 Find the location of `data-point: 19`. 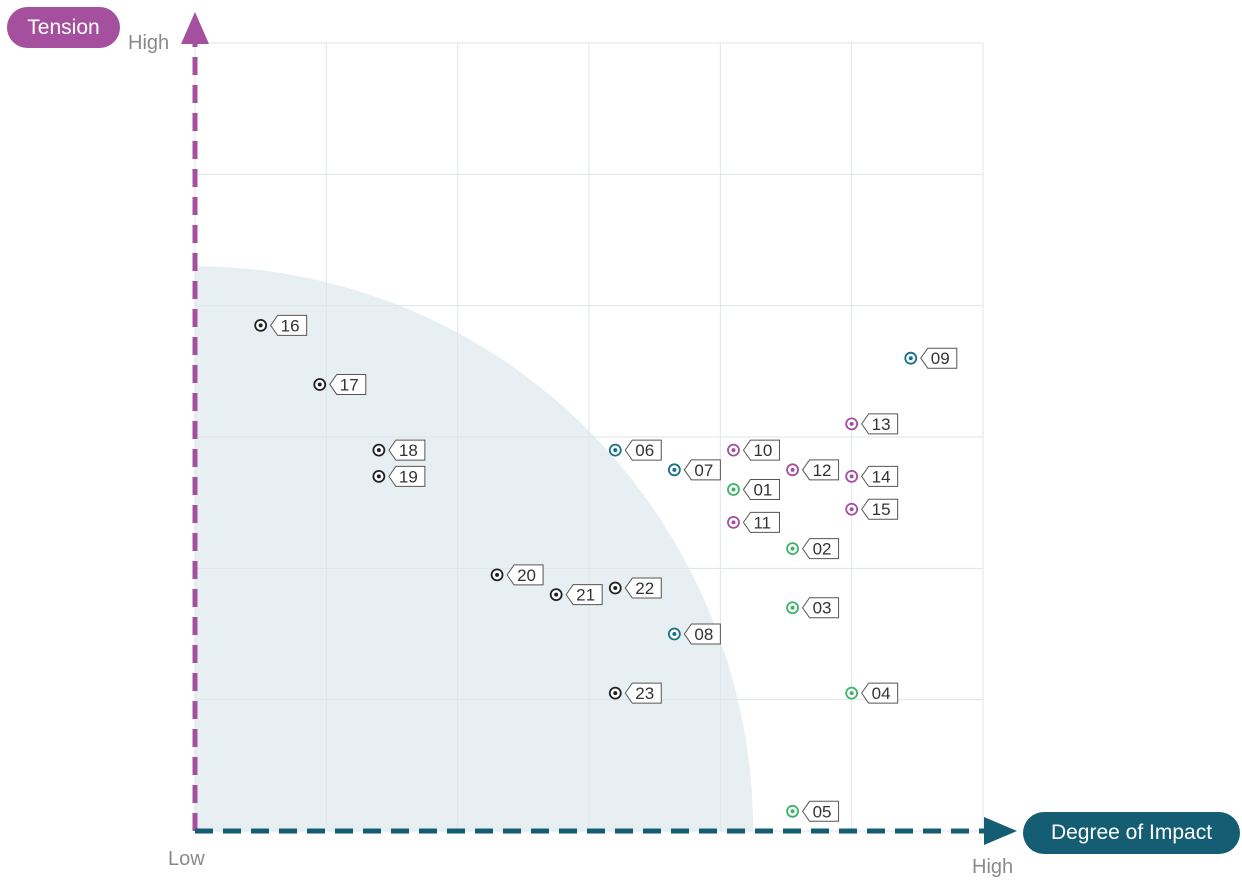

data-point: 19 is located at coordinates (399, 476).